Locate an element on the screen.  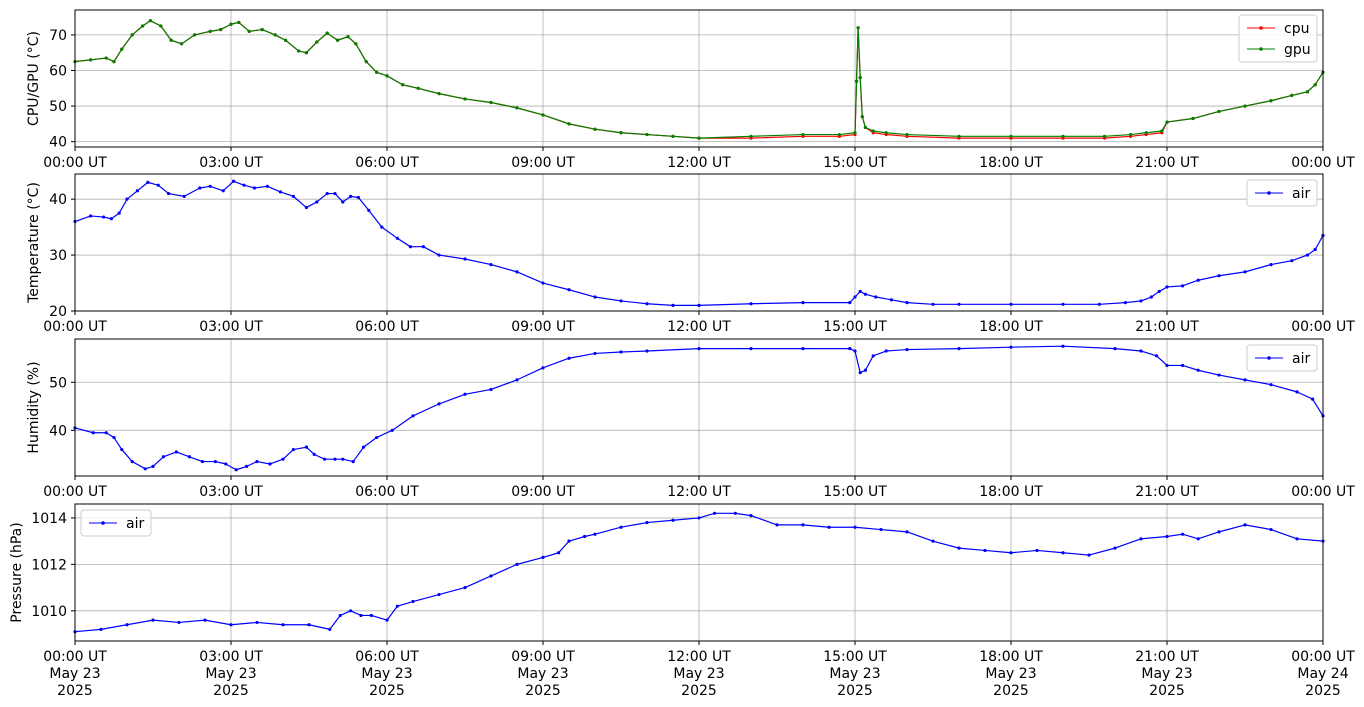
y-axis-label: Pressure (hPa) is located at coordinates (17, 572).